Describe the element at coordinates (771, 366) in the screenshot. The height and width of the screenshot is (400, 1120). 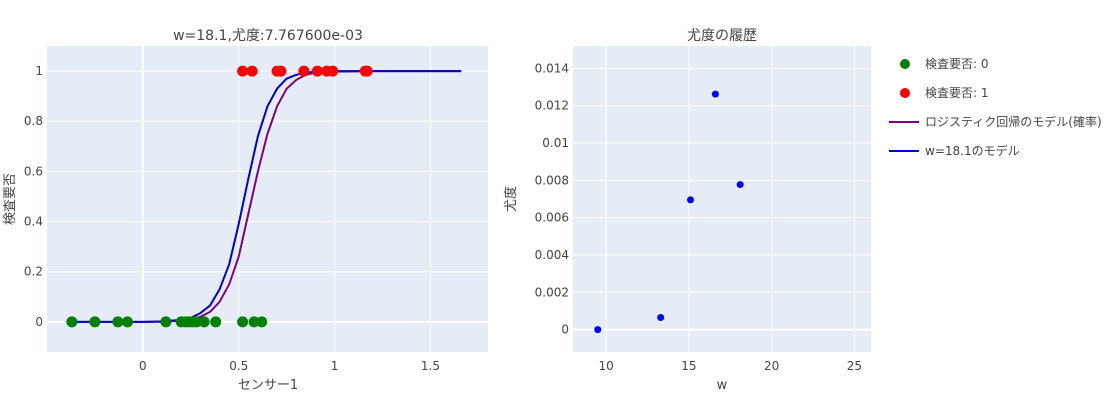
I see `x-tick-label: 20` at that location.